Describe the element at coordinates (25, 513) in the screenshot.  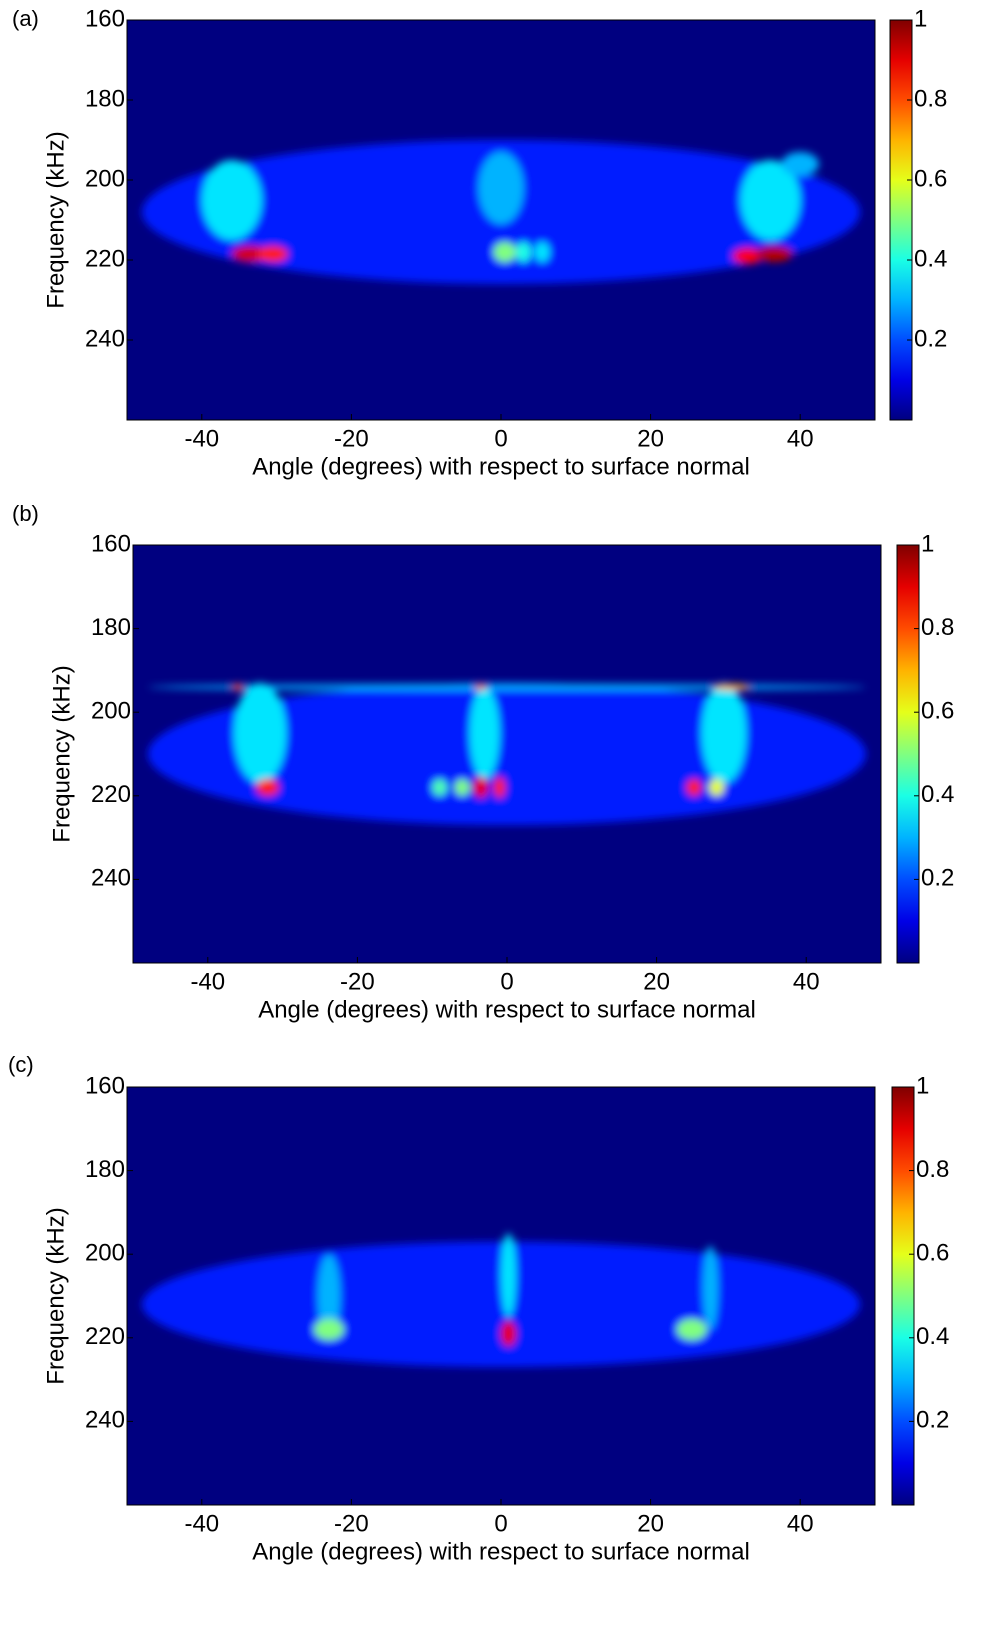
I see `panel-label: (b)` at that location.